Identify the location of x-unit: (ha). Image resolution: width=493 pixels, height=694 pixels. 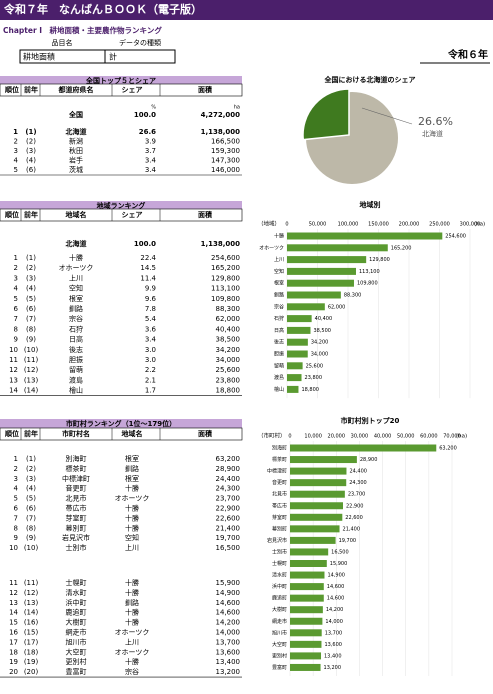
(479, 225).